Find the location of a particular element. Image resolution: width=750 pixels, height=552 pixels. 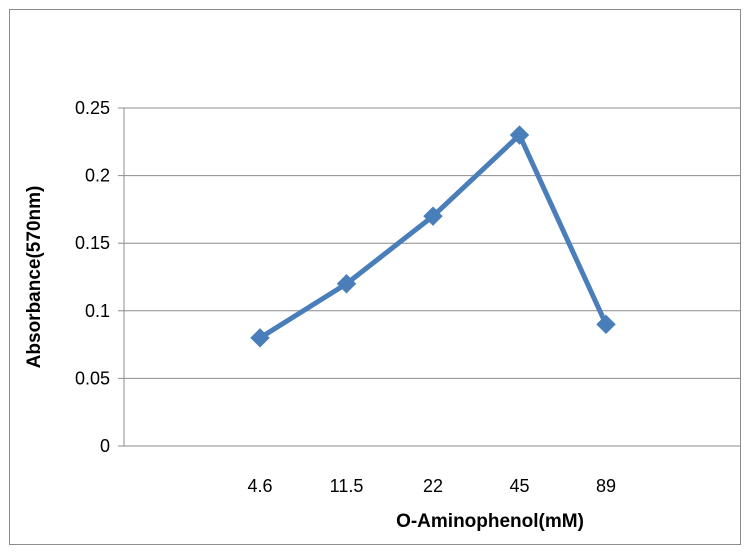

y-tick-label: 0 is located at coordinates (105, 446).